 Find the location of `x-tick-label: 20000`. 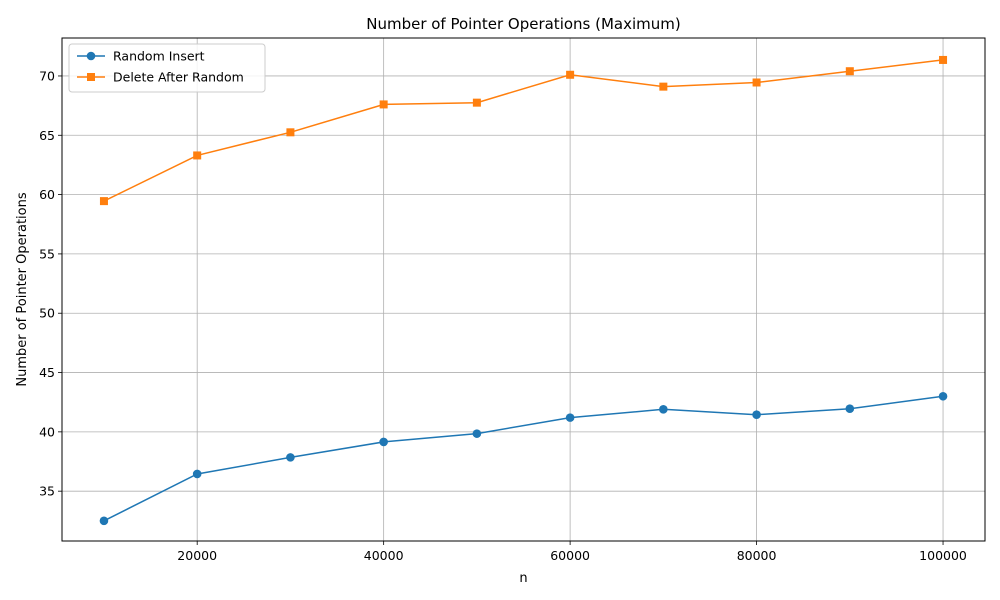

x-tick-label: 20000 is located at coordinates (197, 555).